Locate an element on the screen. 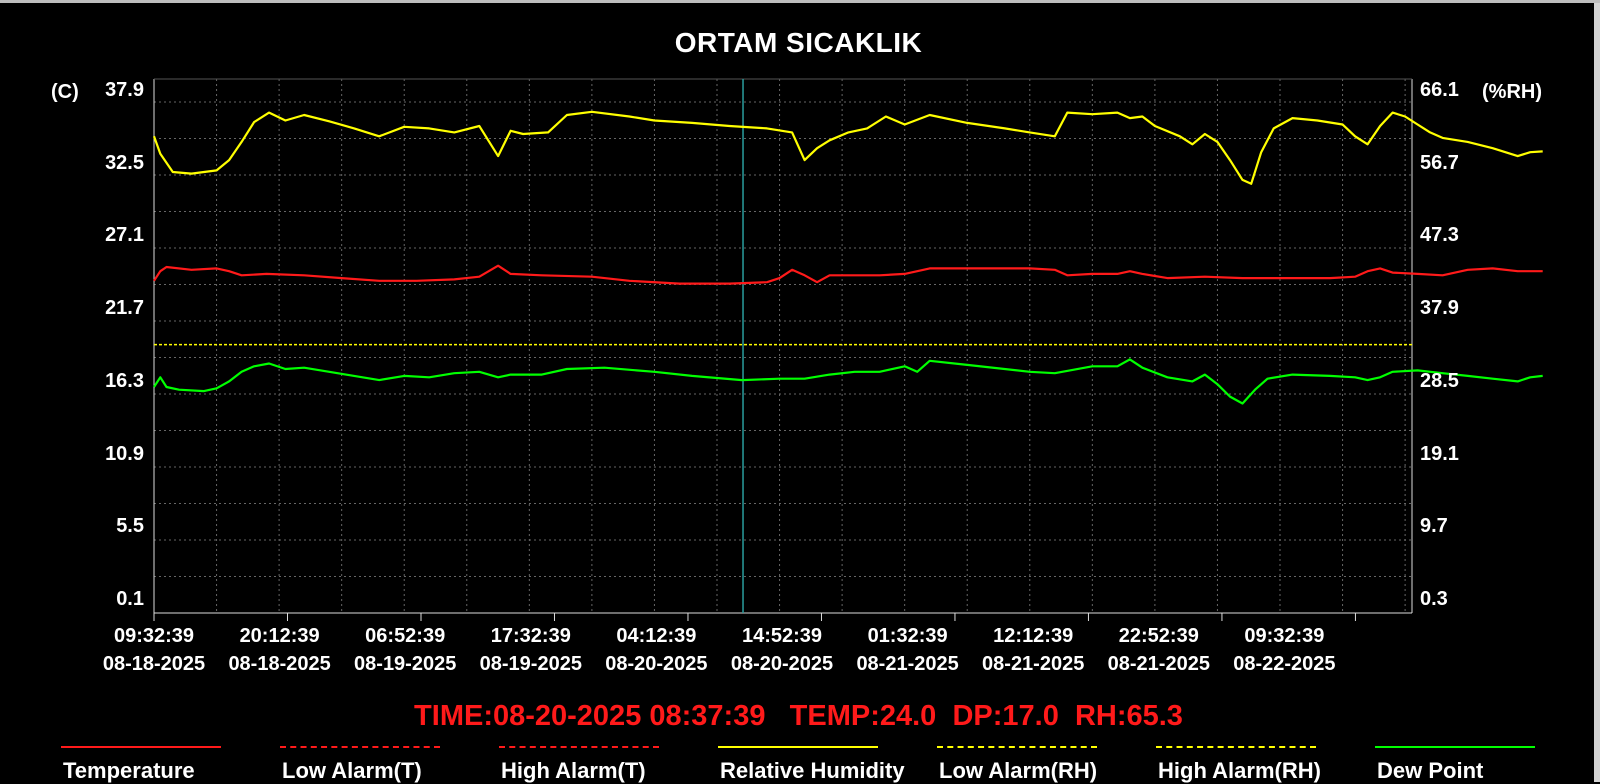 Image resolution: width=1600 pixels, height=784 pixels. y-left-tick-label: 5.5 is located at coordinates (130, 526).